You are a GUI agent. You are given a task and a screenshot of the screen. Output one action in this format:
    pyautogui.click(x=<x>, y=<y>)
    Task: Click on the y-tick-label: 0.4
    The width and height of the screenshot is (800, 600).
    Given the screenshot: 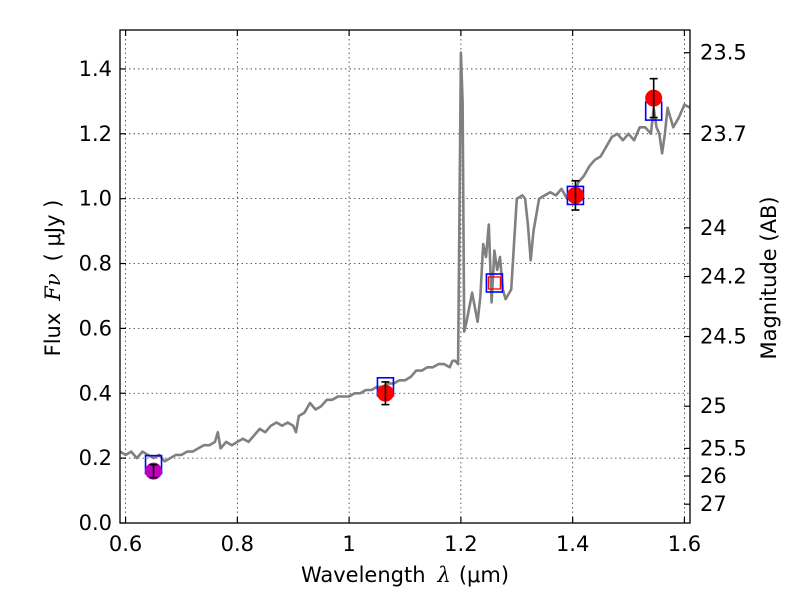 What is the action you would take?
    pyautogui.click(x=95, y=393)
    